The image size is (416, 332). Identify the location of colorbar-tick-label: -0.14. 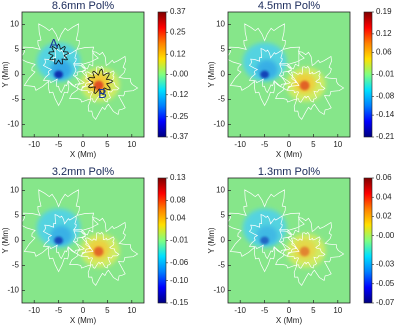
(385, 114).